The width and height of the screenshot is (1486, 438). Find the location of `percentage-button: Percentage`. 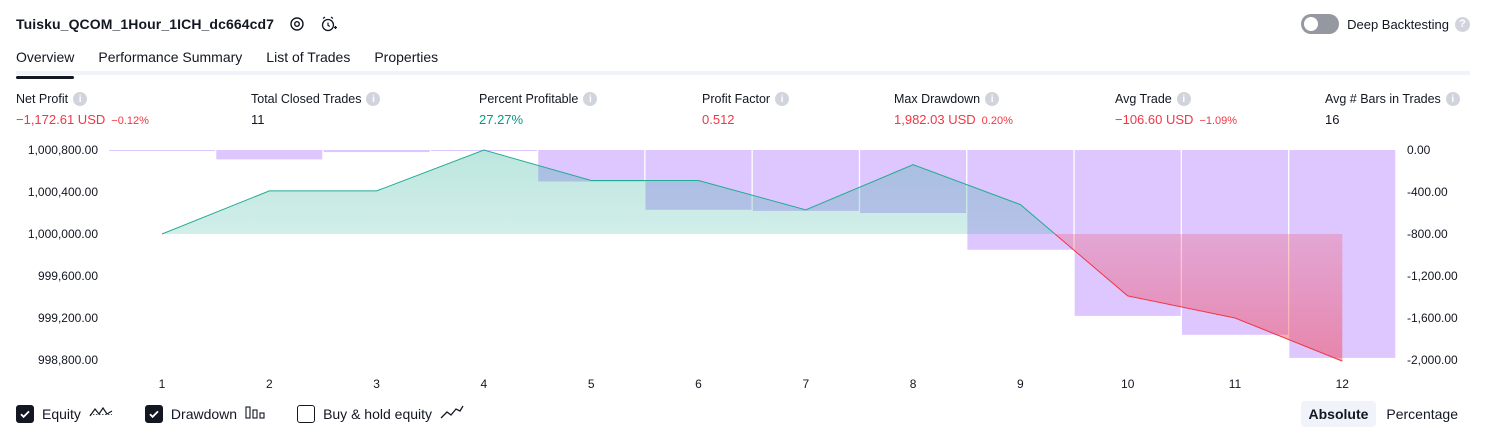

percentage-button: Percentage is located at coordinates (1422, 414).